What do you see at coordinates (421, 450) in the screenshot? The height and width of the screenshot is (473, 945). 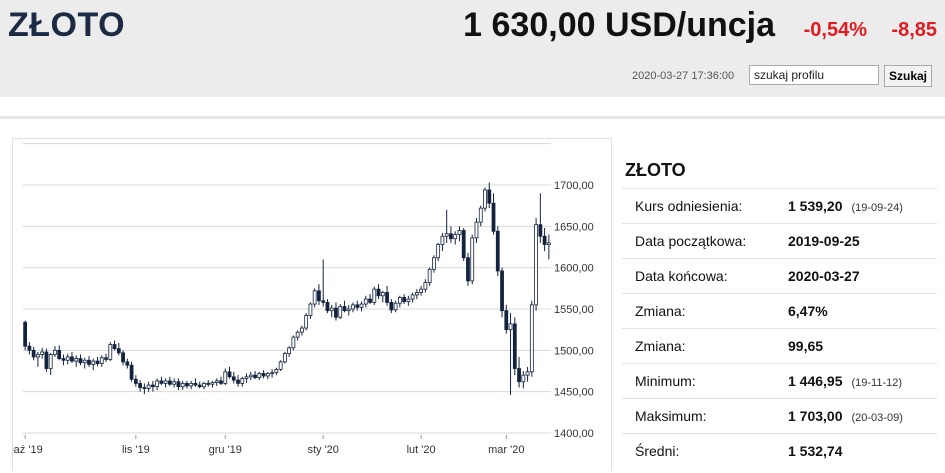 I see `x-tick-label: lut '20` at bounding box center [421, 450].